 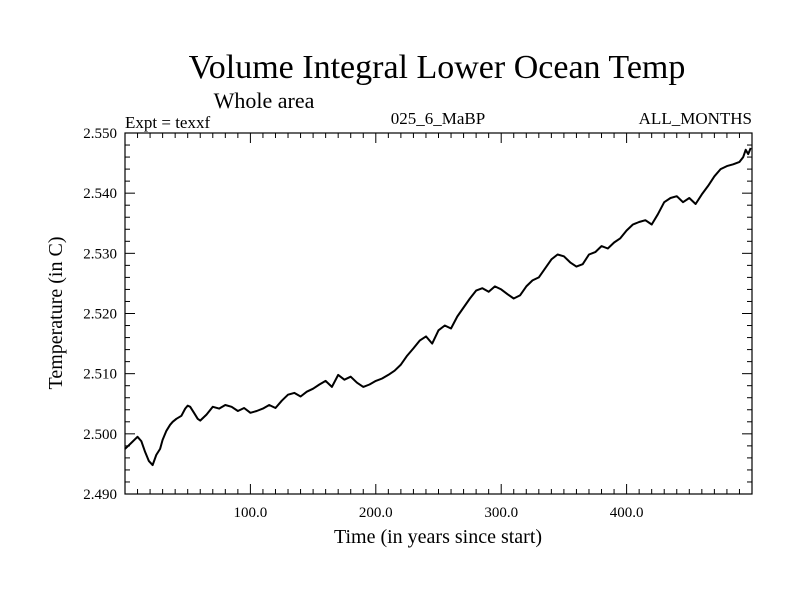 I want to click on header-center: 025_6_MaBP, so click(x=438, y=118).